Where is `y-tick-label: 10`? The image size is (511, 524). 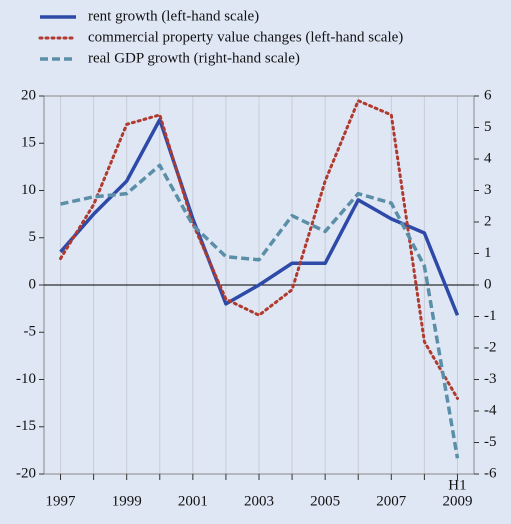
y-tick-label: 10 is located at coordinates (28, 190).